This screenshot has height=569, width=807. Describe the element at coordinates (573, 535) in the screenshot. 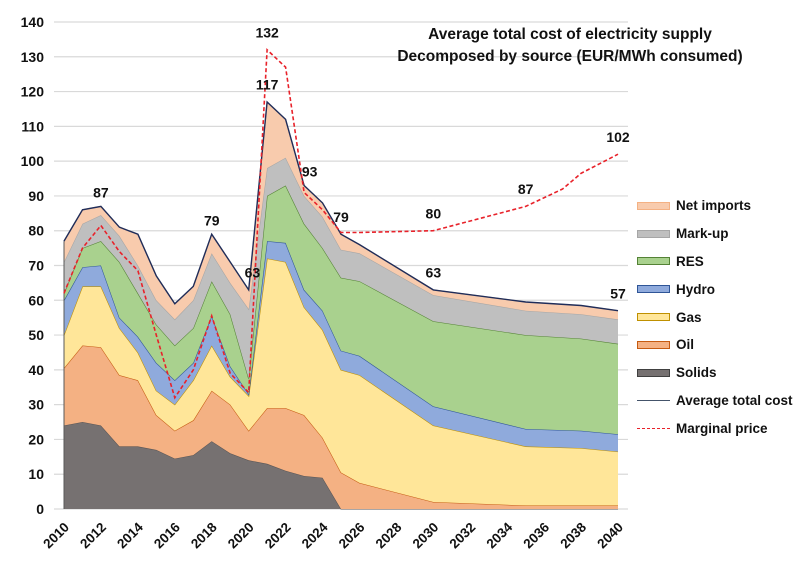

I see `x-tick-label: 2038` at that location.